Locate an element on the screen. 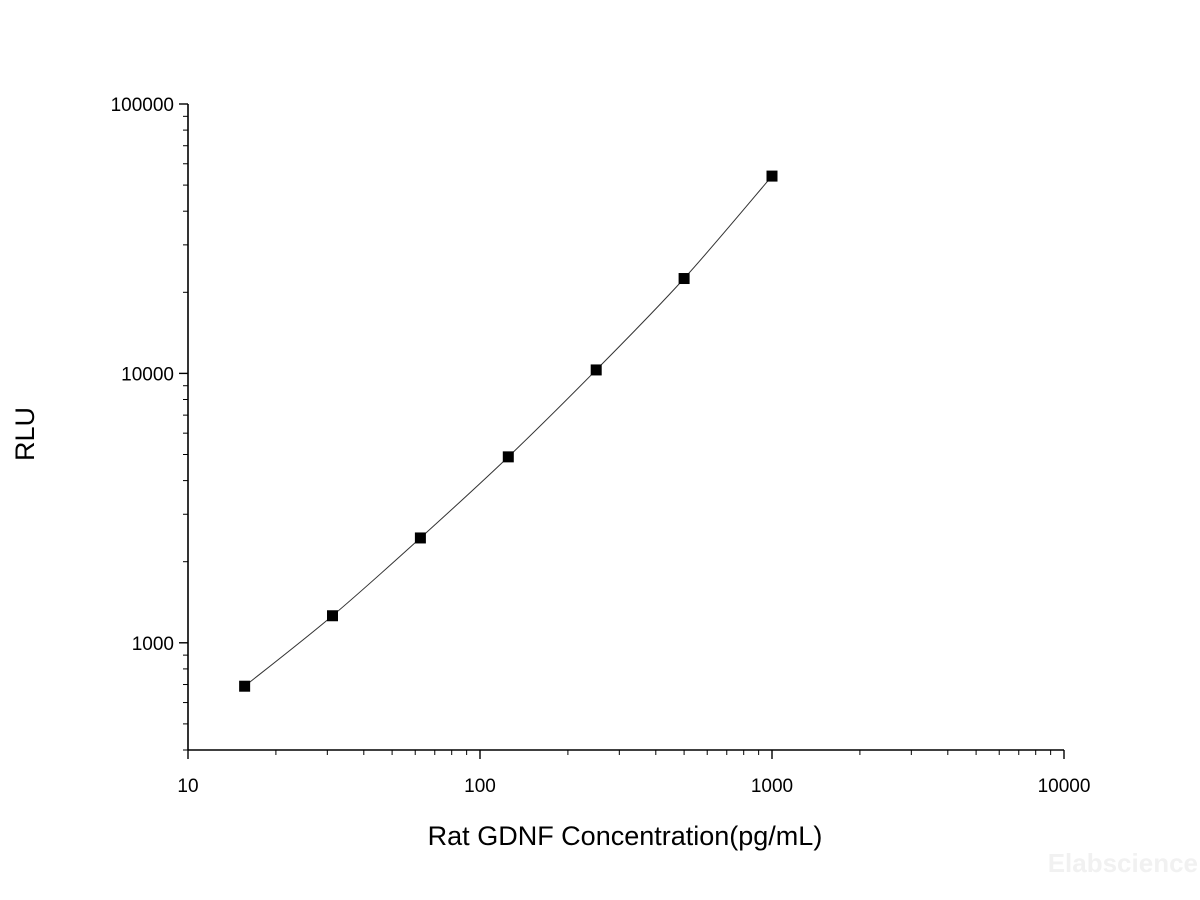  watermark: Elabscience is located at coordinates (1123, 863).